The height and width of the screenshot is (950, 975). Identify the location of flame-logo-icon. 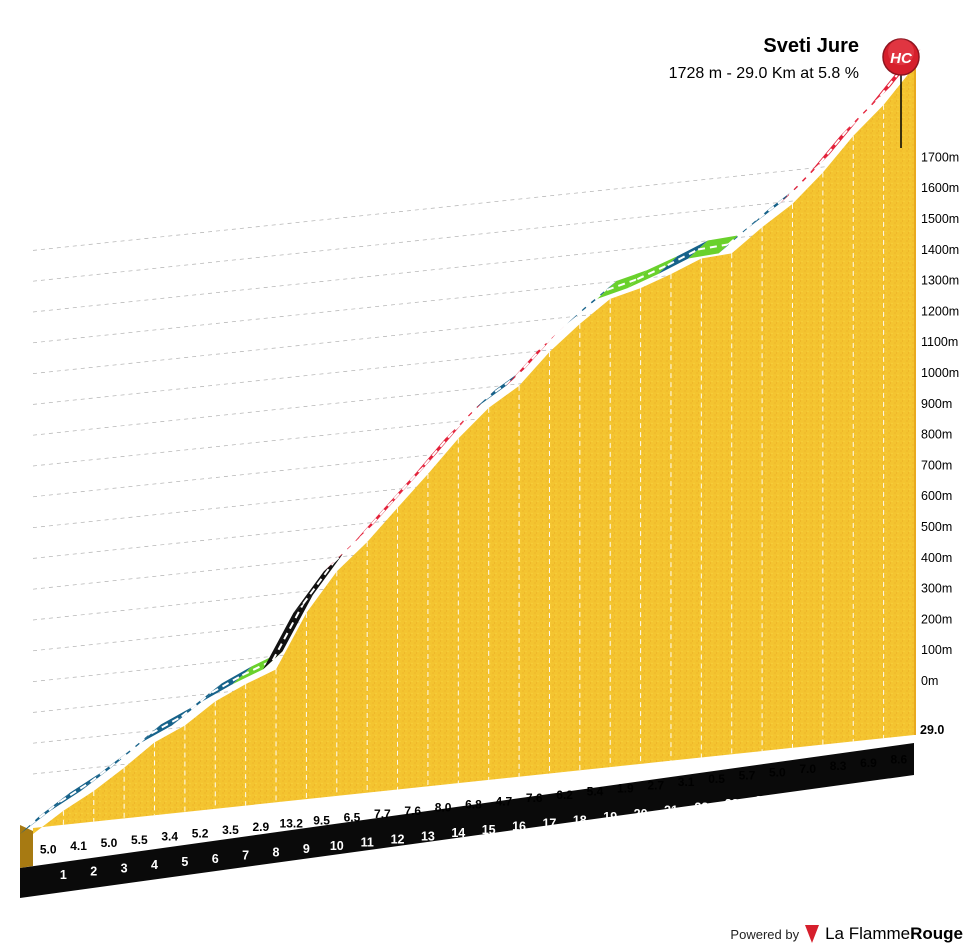
(812, 934).